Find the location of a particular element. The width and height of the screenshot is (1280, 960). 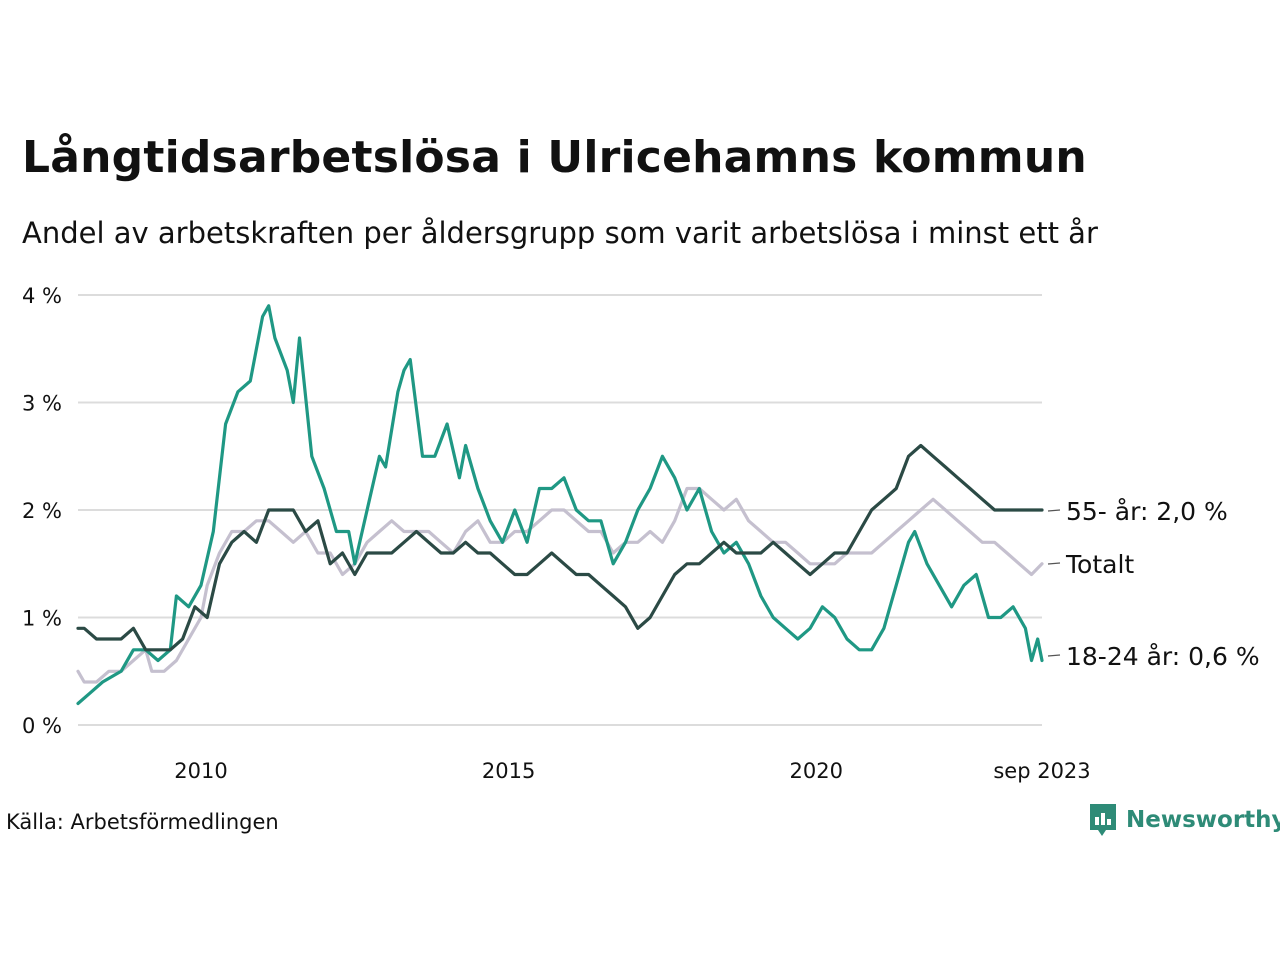

y-tick-label: 2 % is located at coordinates (42, 511).